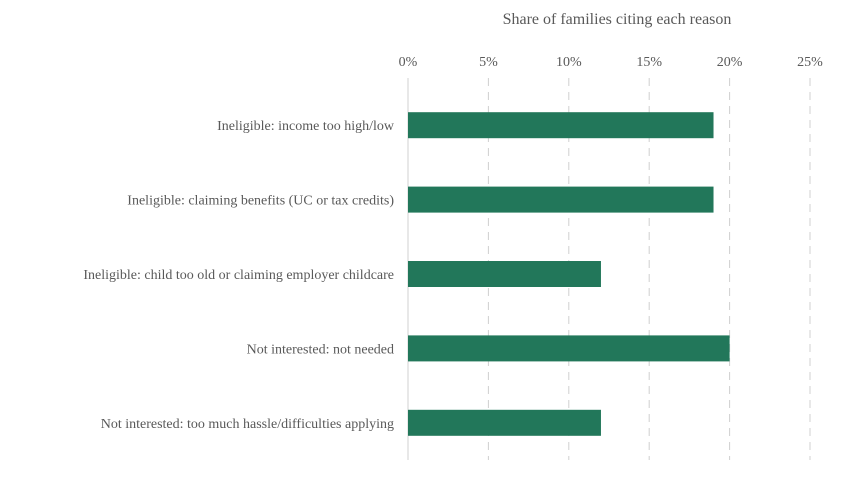 Image resolution: width=848 pixels, height=481 pixels. I want to click on x-tick-label: 20%, so click(730, 62).